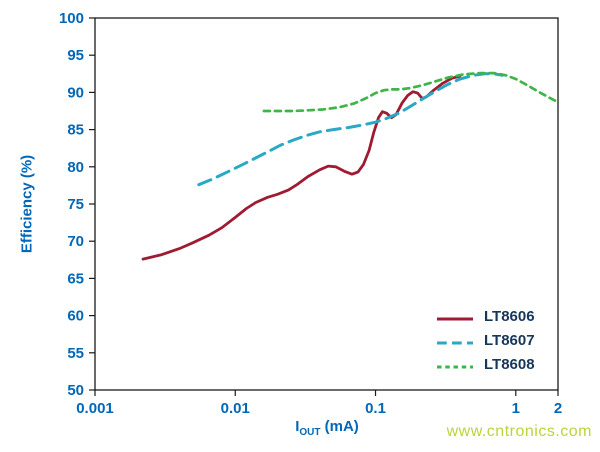 The image size is (600, 452). I want to click on legend-line-sample-lt8607, so click(455, 340).